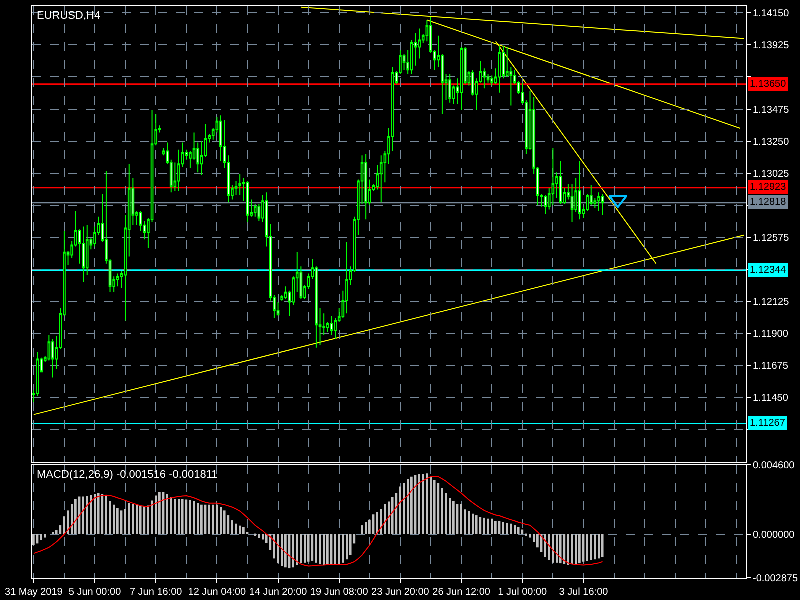  Describe the element at coordinates (34, 592) in the screenshot. I see `x-tick-label: 31 May 2019` at that location.